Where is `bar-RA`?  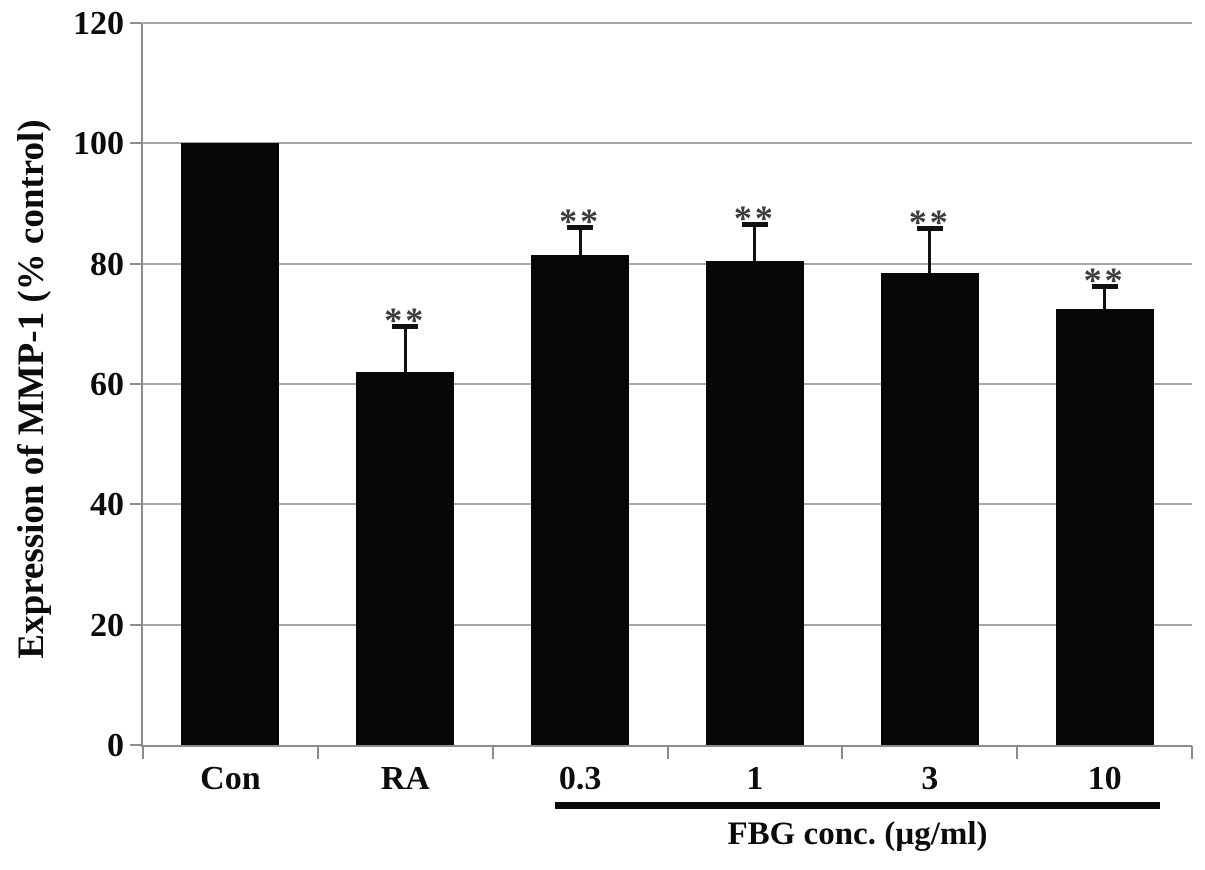
bar-RA is located at coordinates (405, 558).